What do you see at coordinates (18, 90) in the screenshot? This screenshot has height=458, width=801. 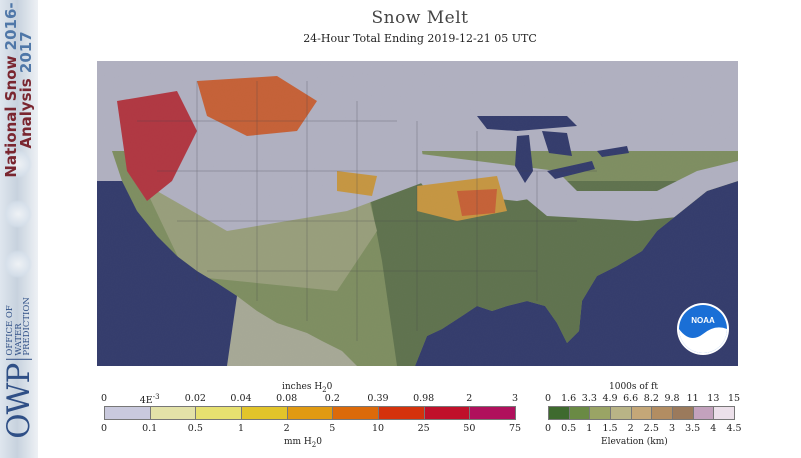 I see `banner-title: National Snow 2016- Analysis 2017` at bounding box center [18, 90].